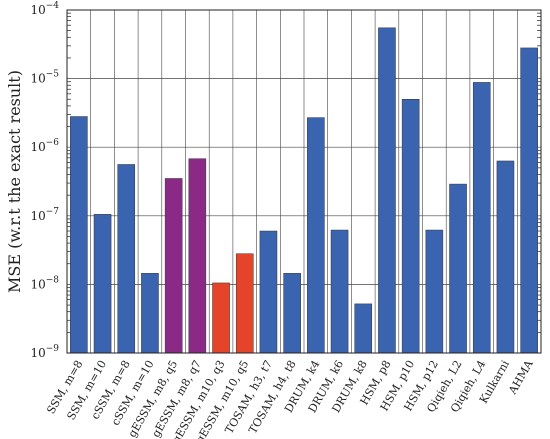  What do you see at coordinates (521, 377) in the screenshot?
I see `x-tick-label: AHMA` at bounding box center [521, 377].